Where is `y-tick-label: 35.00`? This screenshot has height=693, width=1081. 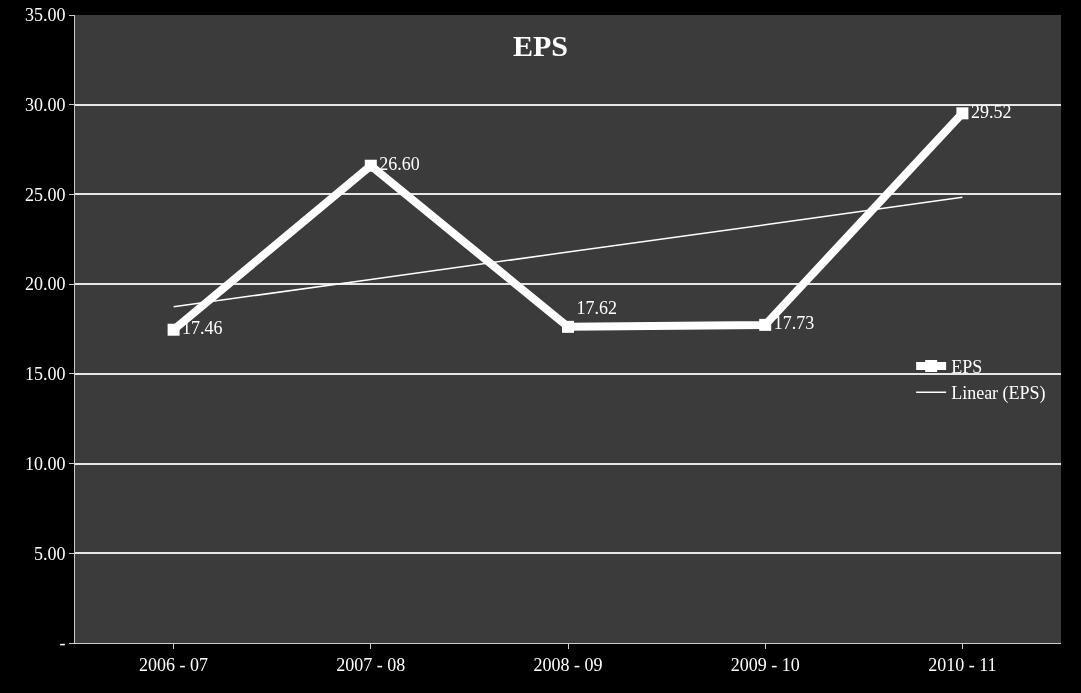 y-tick-label: 35.00 is located at coordinates (45, 15).